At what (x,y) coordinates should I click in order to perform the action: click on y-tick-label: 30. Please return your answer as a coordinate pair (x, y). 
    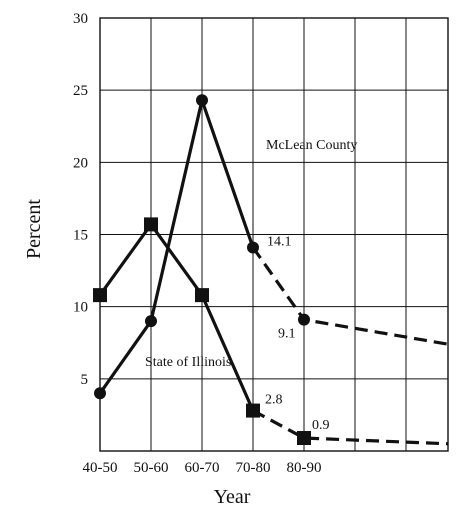
    Looking at the image, I should click on (80, 19).